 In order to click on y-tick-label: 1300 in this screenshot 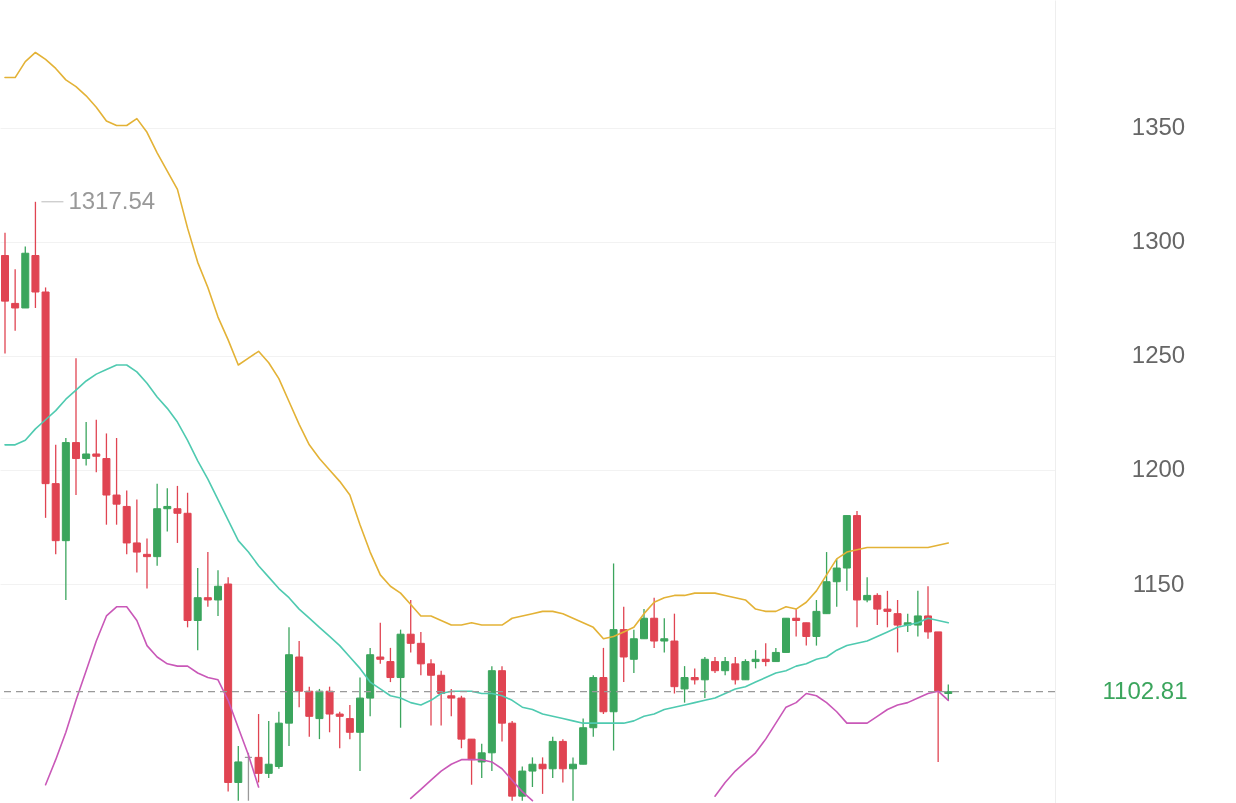, I will do `click(1158, 241)`.